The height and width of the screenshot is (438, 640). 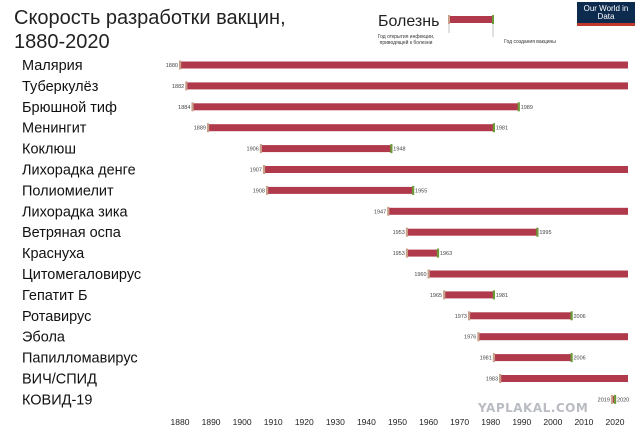 I want to click on legend-end-note: Год создания вакцины, so click(x=530, y=42).